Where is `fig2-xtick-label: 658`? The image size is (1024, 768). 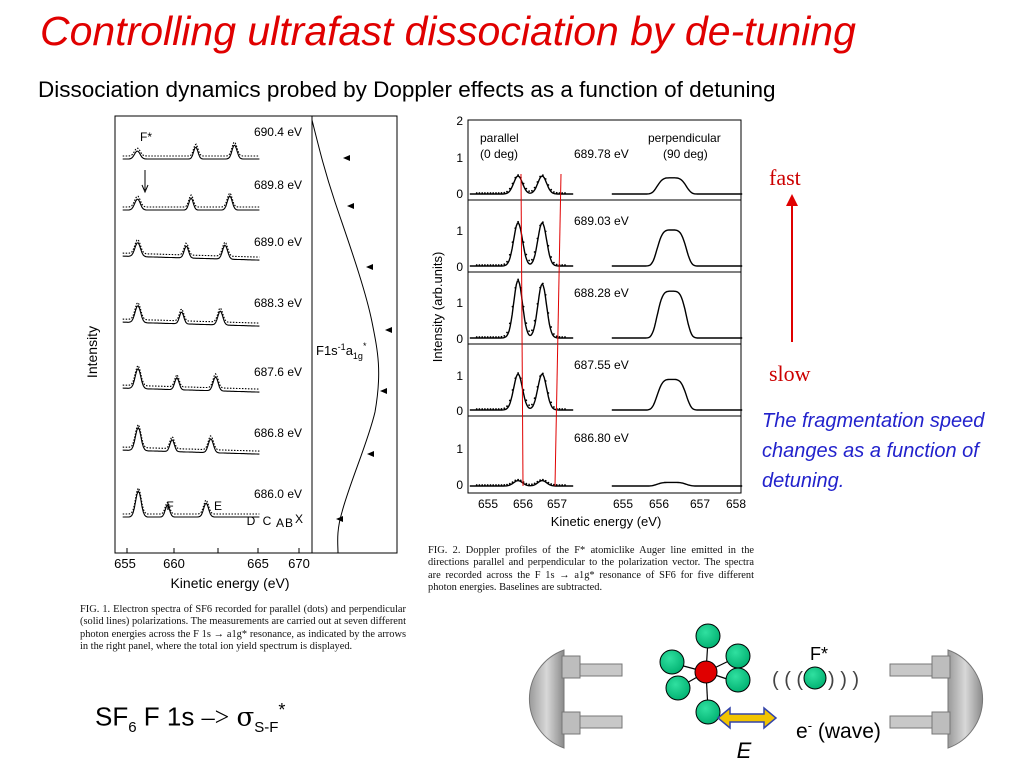 fig2-xtick-label: 658 is located at coordinates (736, 504).